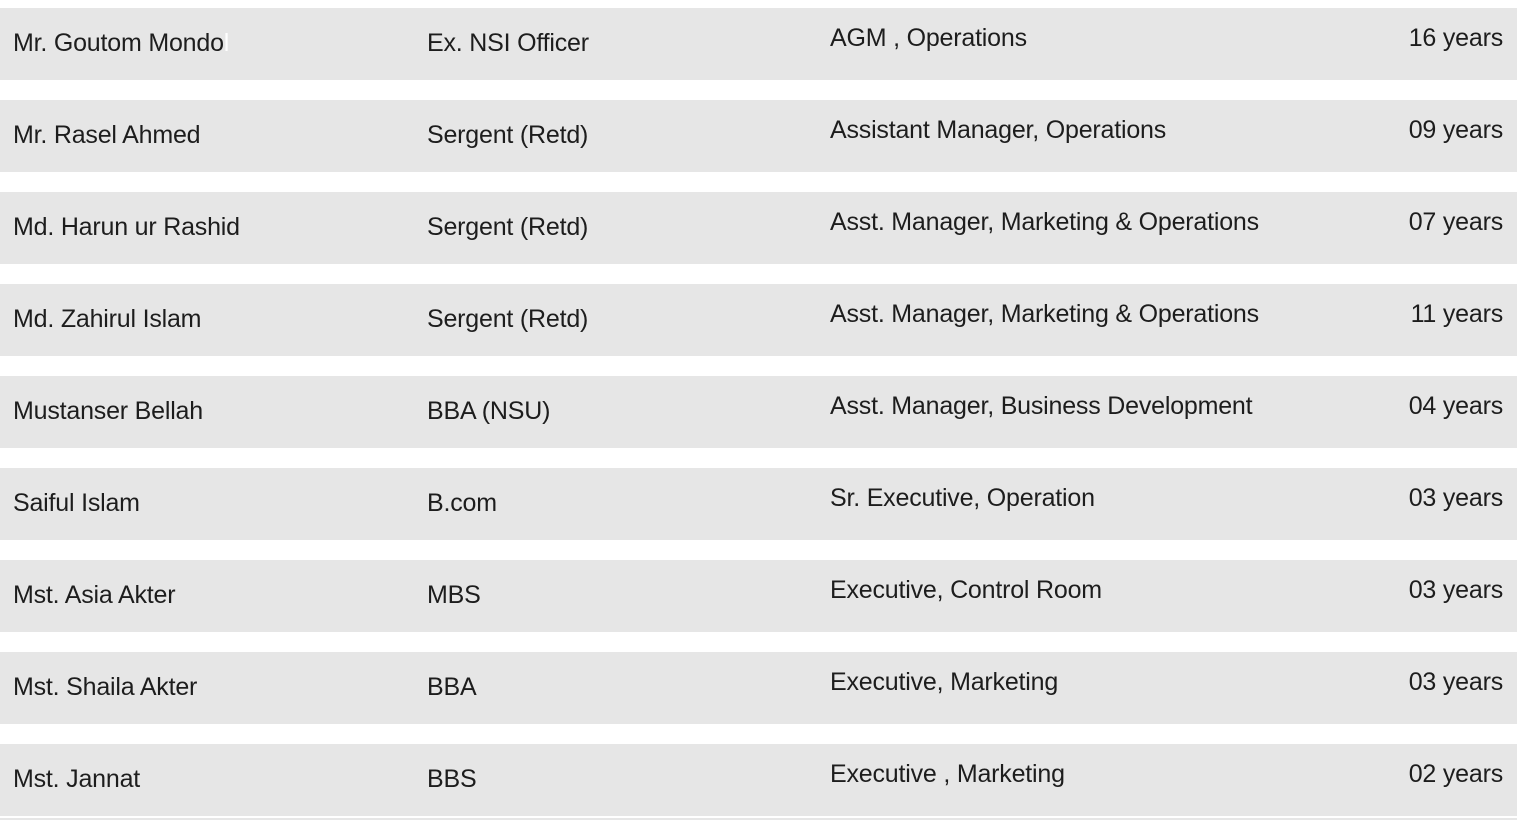  Describe the element at coordinates (108, 412) in the screenshot. I see `name-cell: Mustanser Bellah` at that location.